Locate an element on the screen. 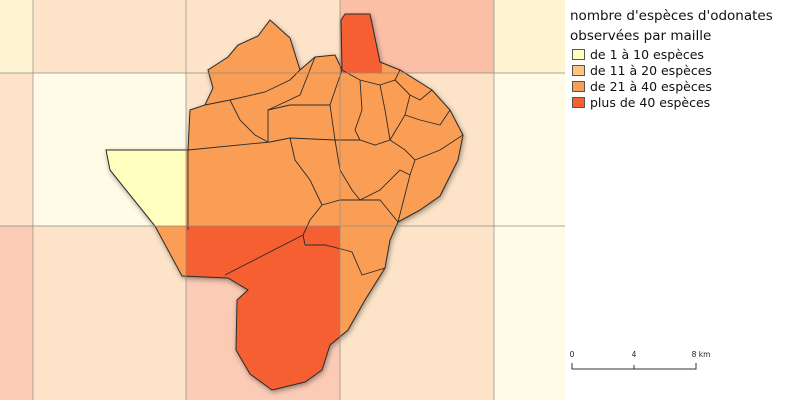  legend-item-11-20: de 11 à 20 espèces is located at coordinates (642, 70).